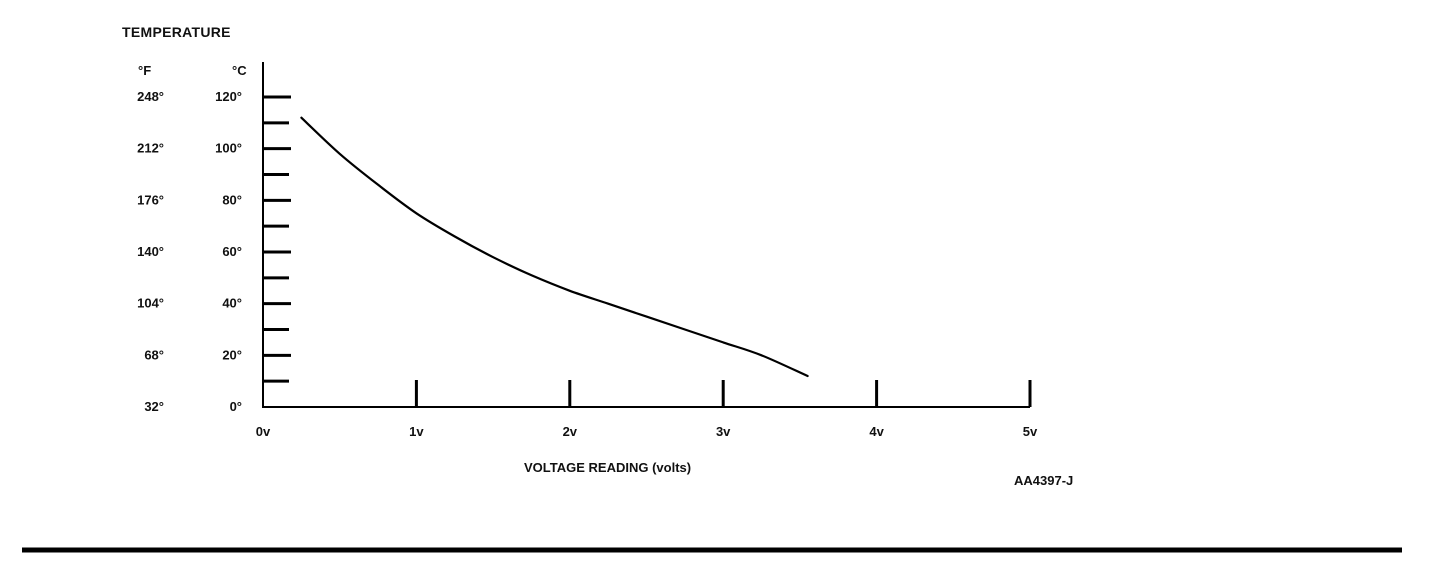  Describe the element at coordinates (154, 406) in the screenshot. I see `y-tick-label-fahrenheit: 32°` at that location.